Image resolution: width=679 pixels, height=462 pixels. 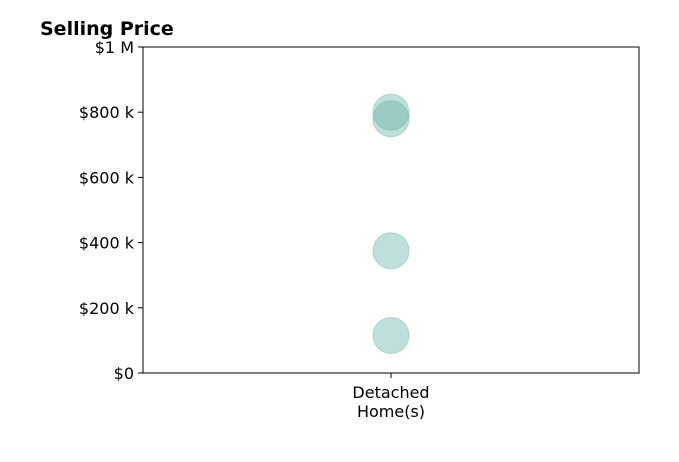 What do you see at coordinates (391, 411) in the screenshot?
I see `x-tick-label-line: Home(s)` at bounding box center [391, 411].